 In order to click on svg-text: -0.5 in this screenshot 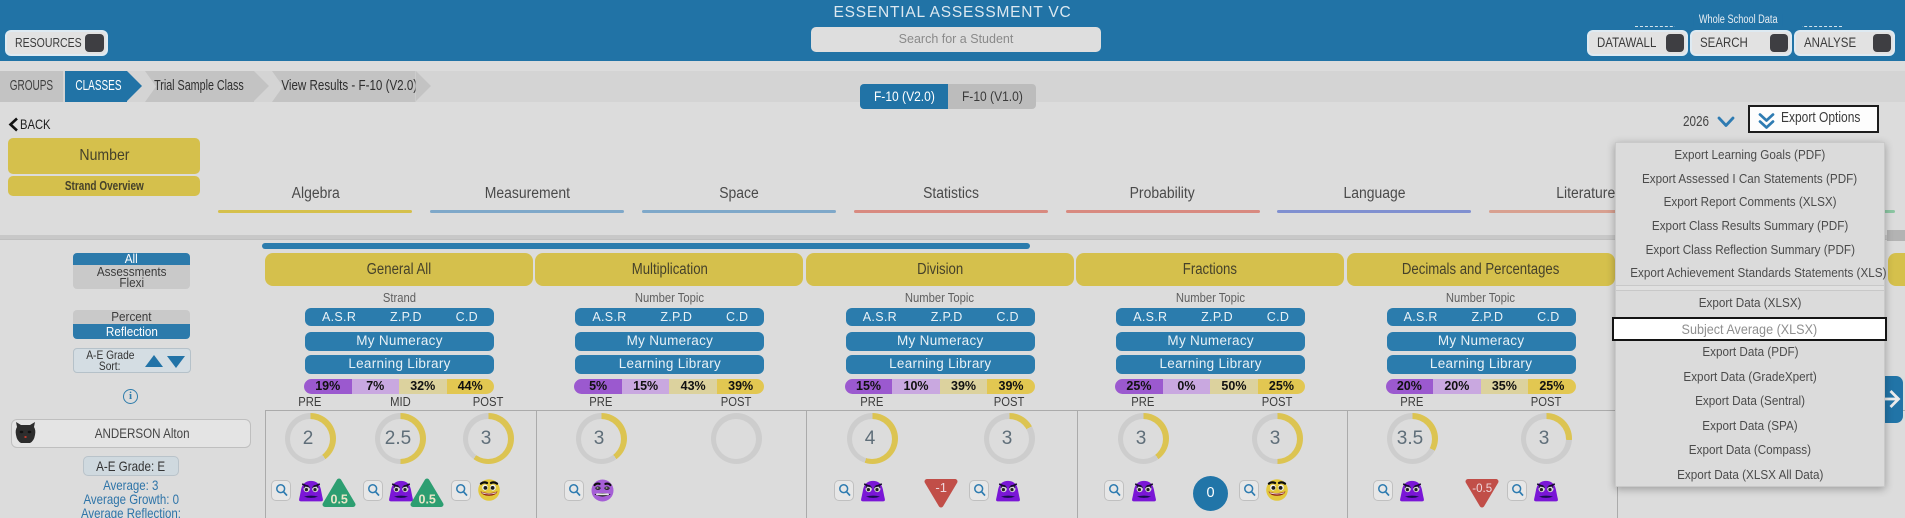, I will do `click(1482, 489)`.